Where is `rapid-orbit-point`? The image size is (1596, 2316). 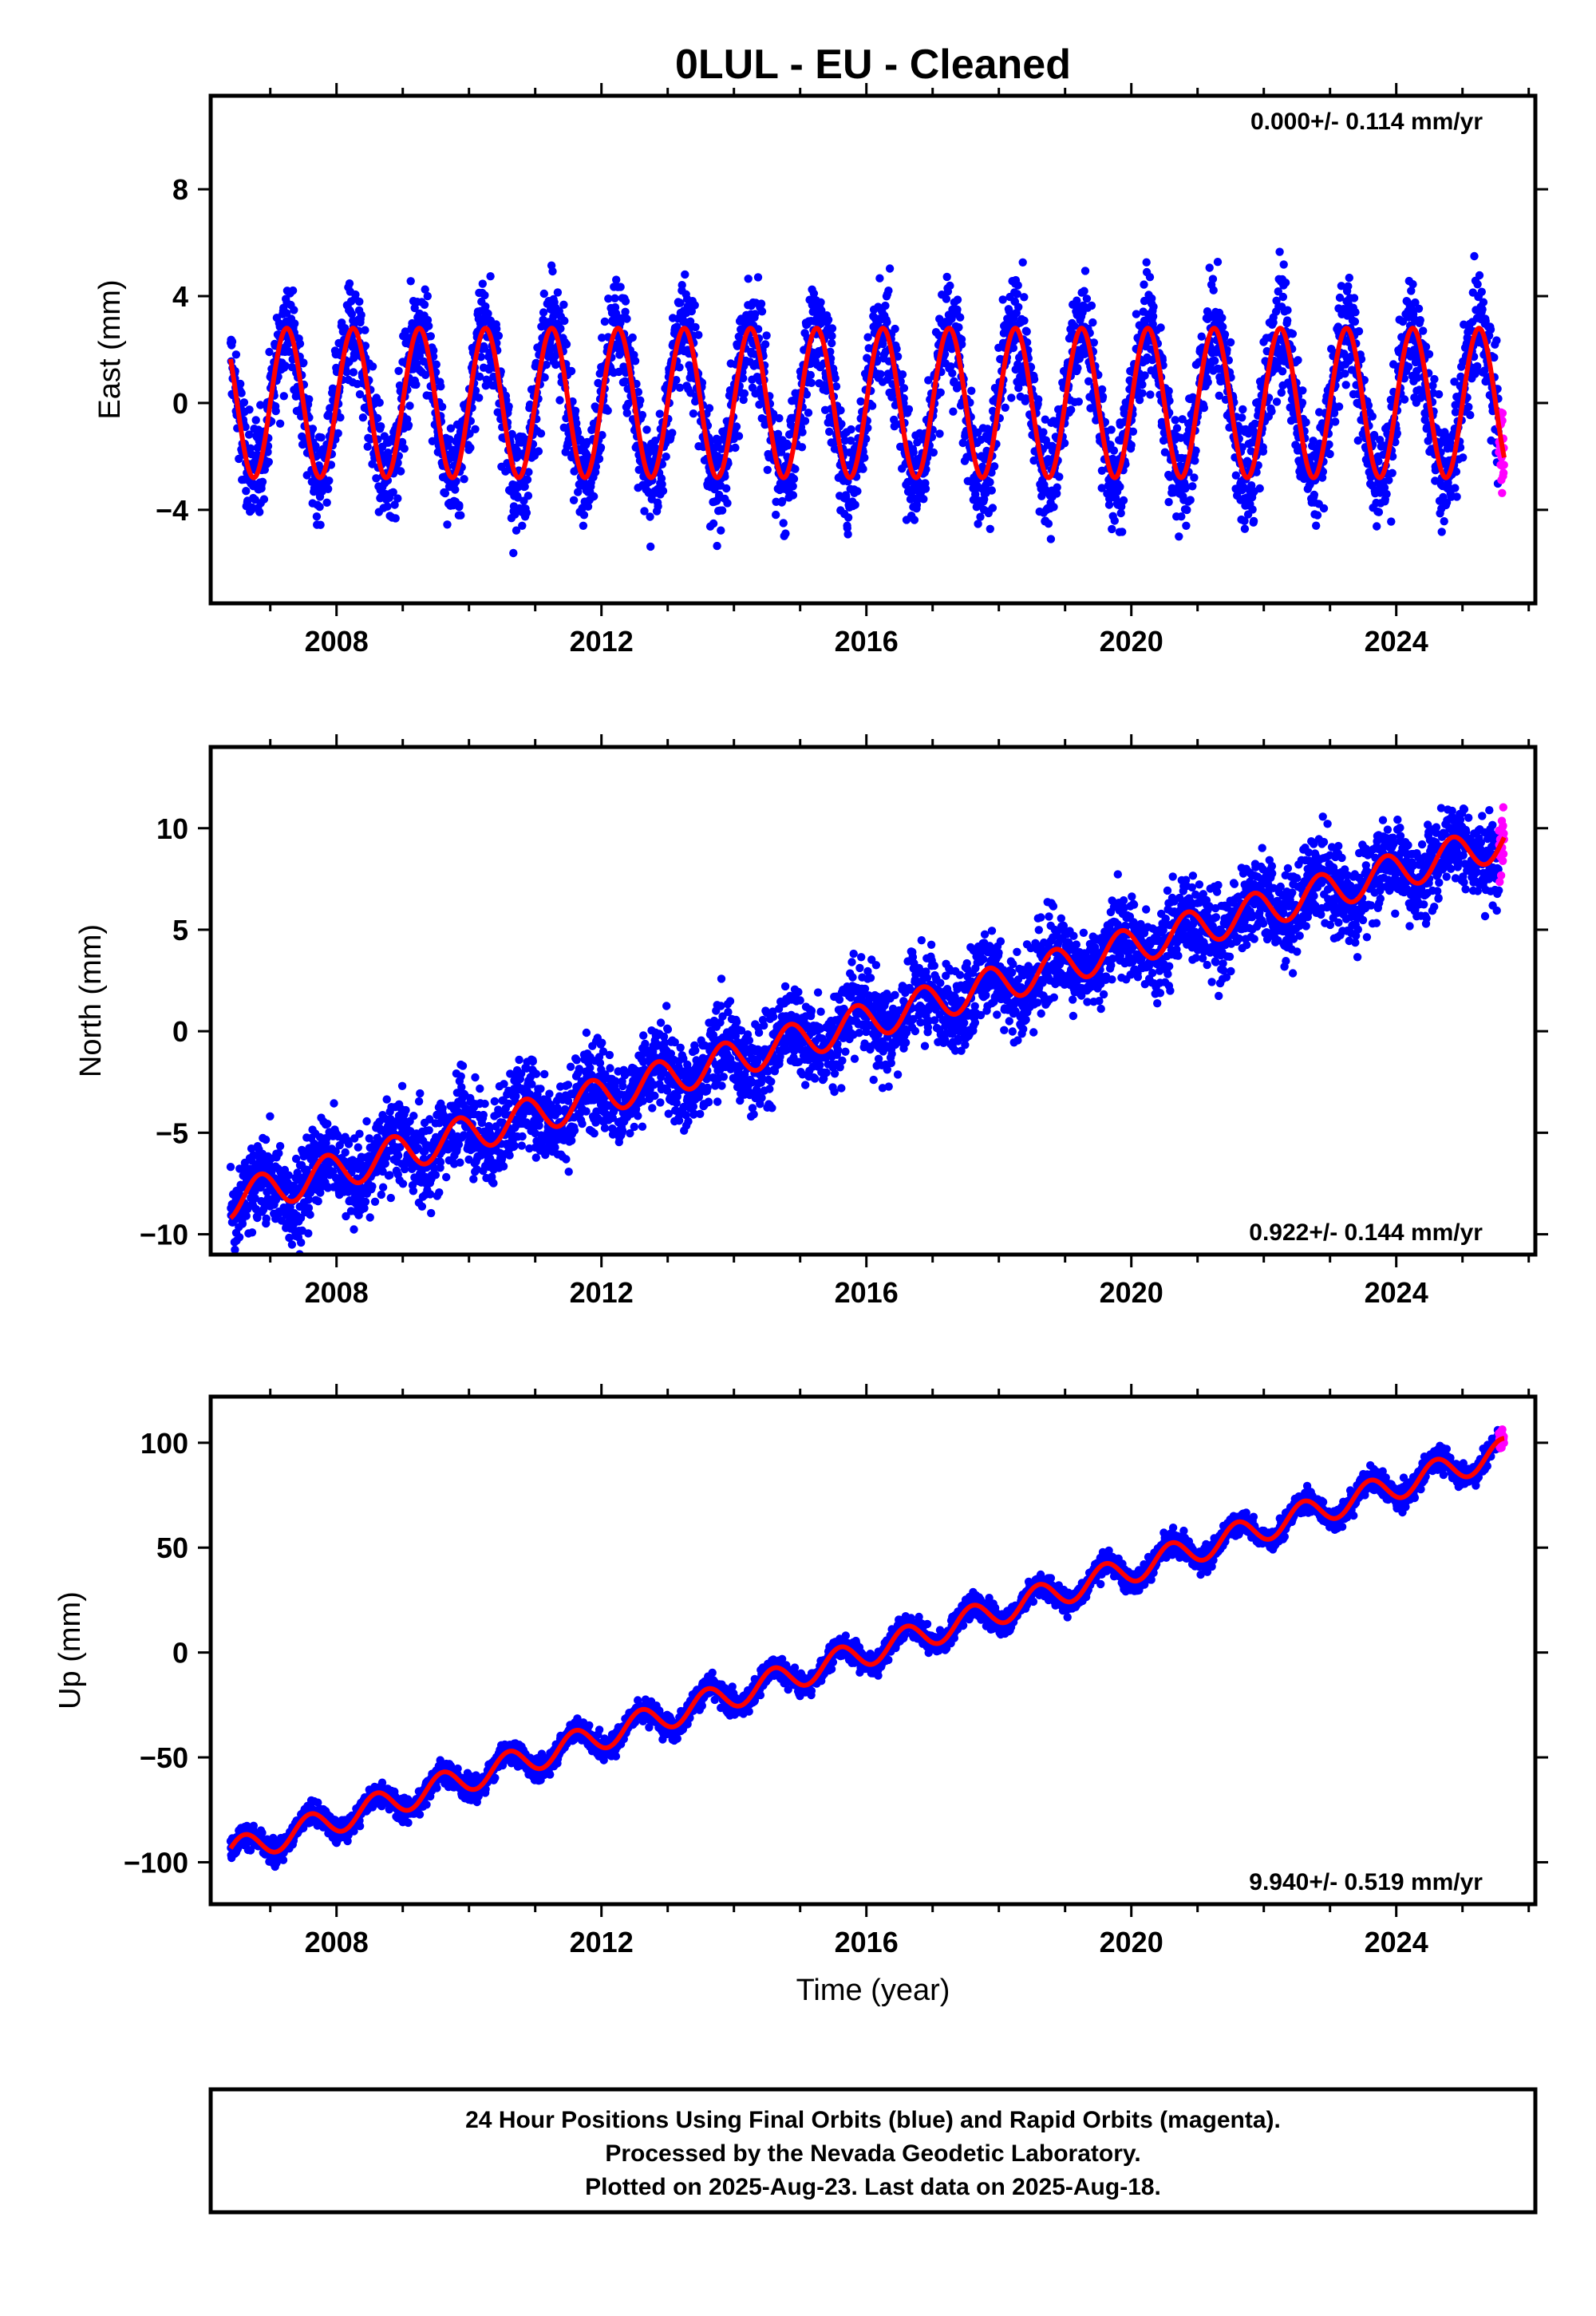
rapid-orbit-point is located at coordinates (1503, 465).